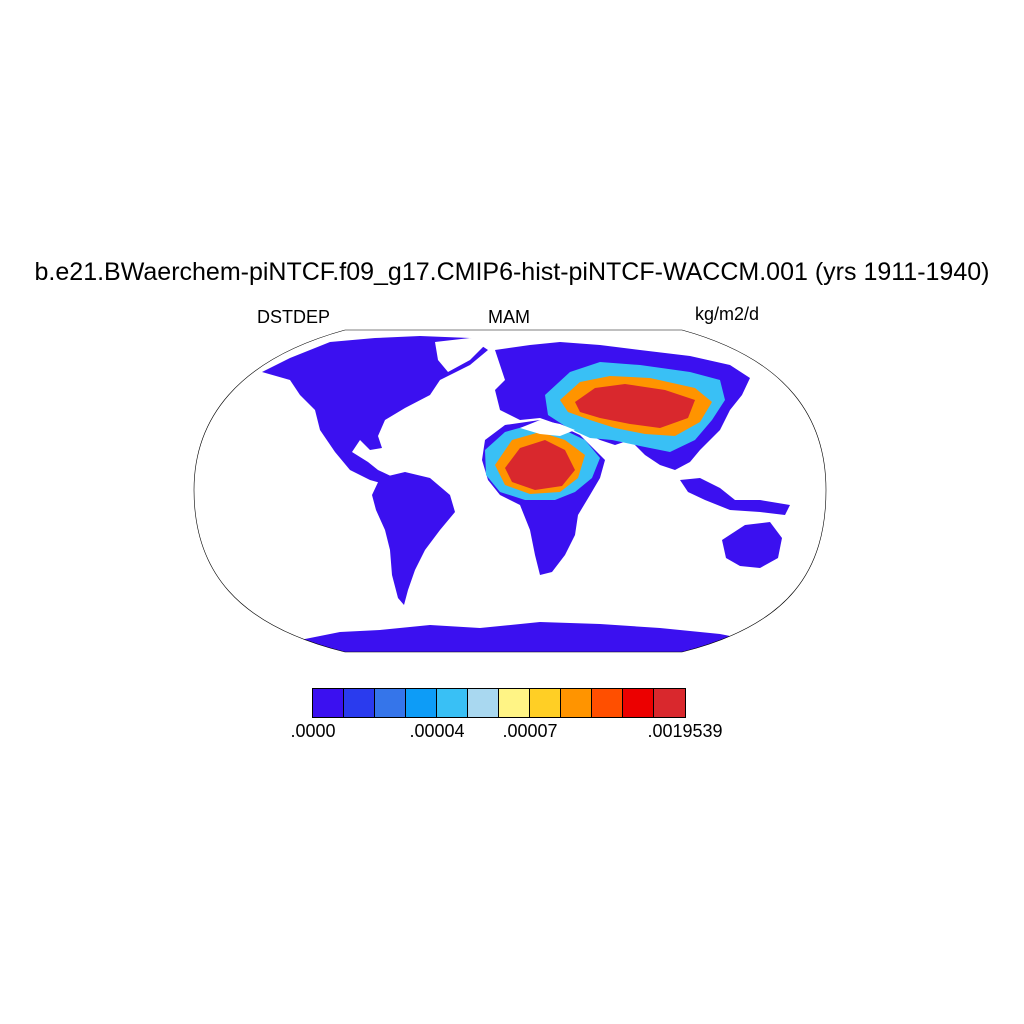 This screenshot has width=1024, height=1024. I want to click on colorbar, so click(499, 703).